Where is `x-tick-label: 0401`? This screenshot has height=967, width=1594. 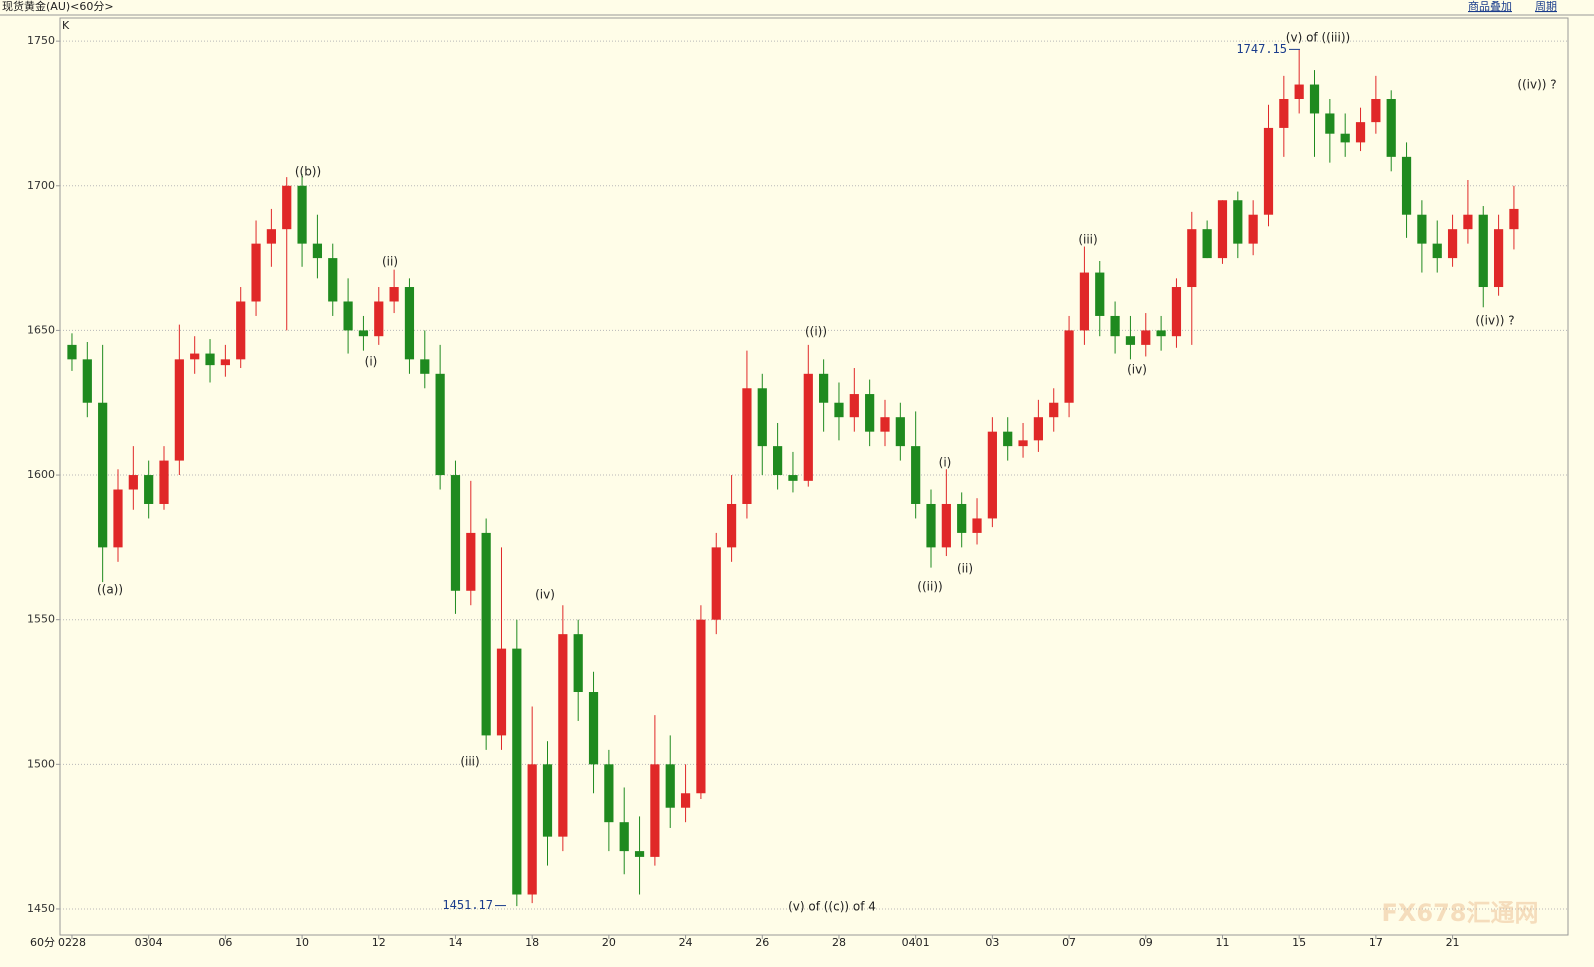
x-tick-label: 0401 is located at coordinates (916, 942).